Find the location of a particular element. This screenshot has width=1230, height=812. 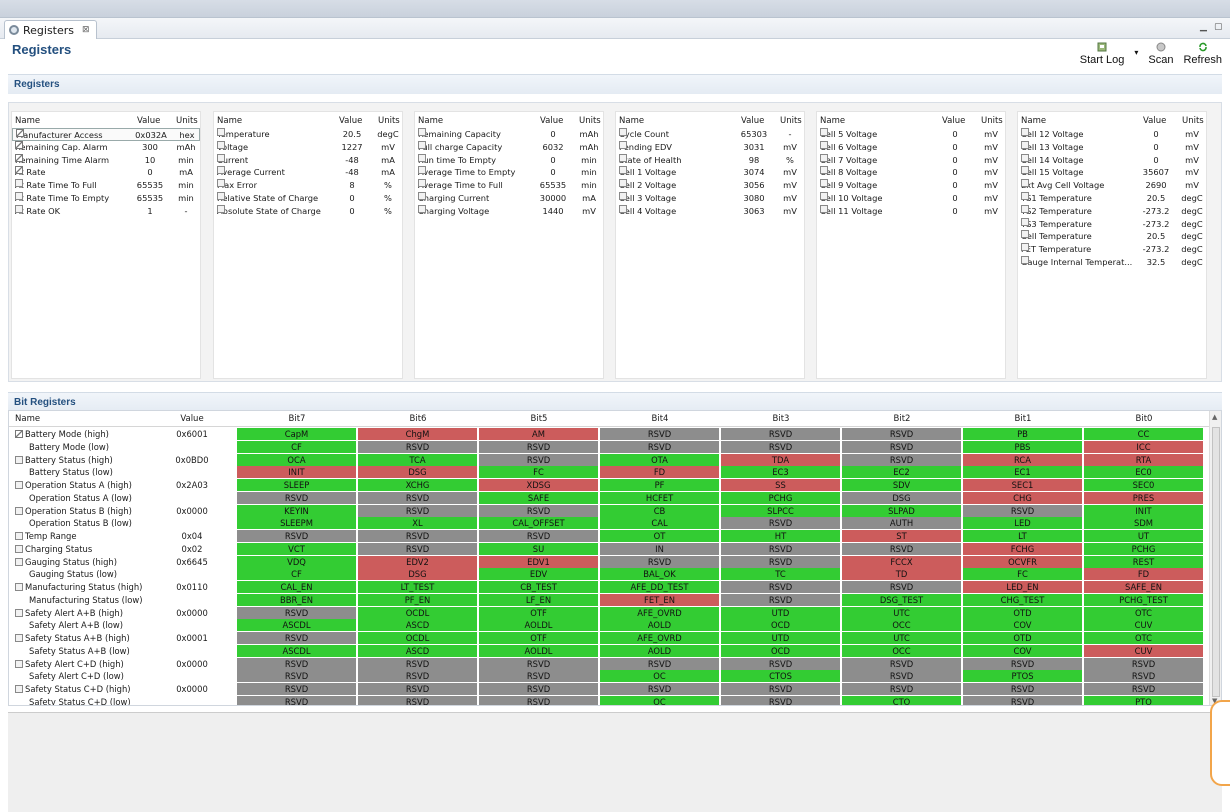

scroll-up-icon: ▲ is located at coordinates (1215, 417).